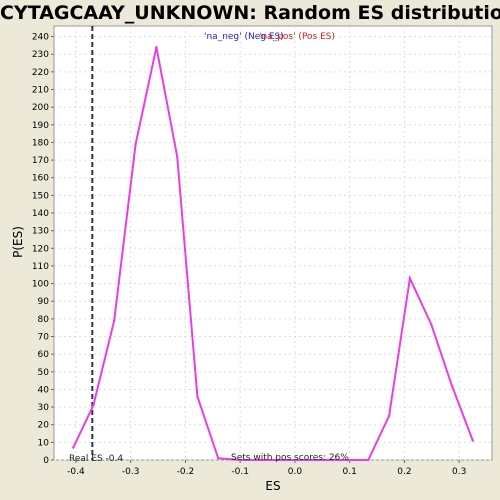 The width and height of the screenshot is (500, 500). What do you see at coordinates (40, 179) in the screenshot?
I see `y-tick-label: 160` at bounding box center [40, 179].